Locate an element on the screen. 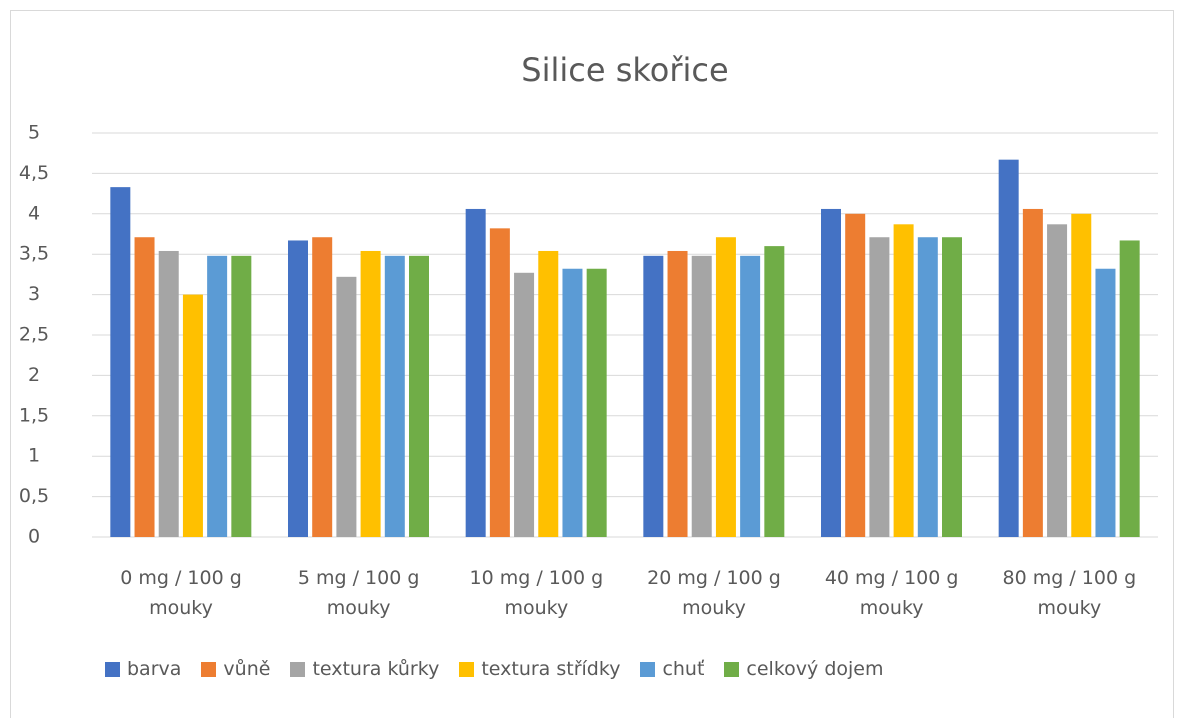 Image resolution: width=1183 pixels, height=718 pixels. y-tick-label: 0 is located at coordinates (34, 537).